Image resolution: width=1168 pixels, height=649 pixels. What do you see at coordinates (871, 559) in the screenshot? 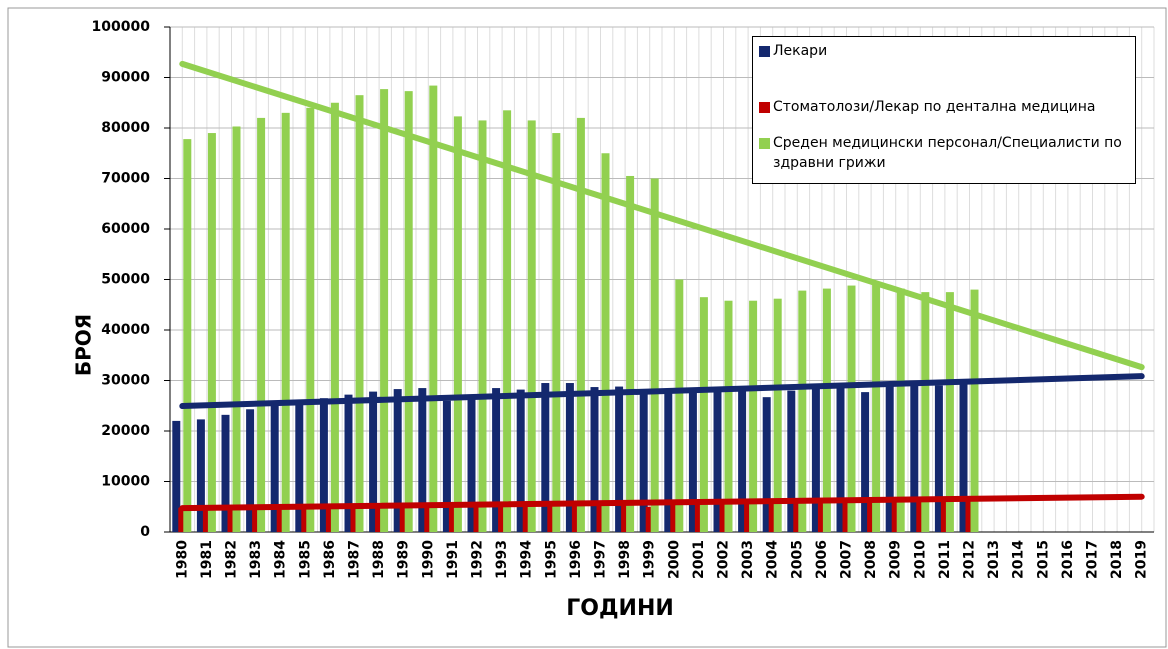
I see `x-tick-label: 2008` at bounding box center [871, 559].